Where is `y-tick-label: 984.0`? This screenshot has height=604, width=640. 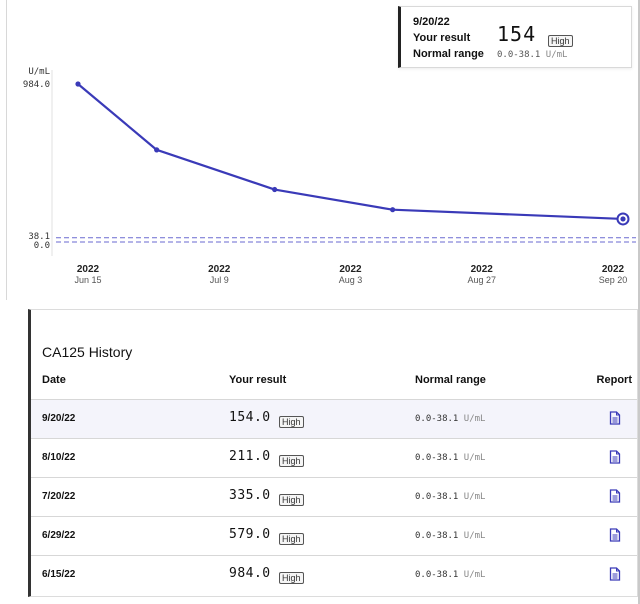 y-tick-label: 984.0 is located at coordinates (36, 85).